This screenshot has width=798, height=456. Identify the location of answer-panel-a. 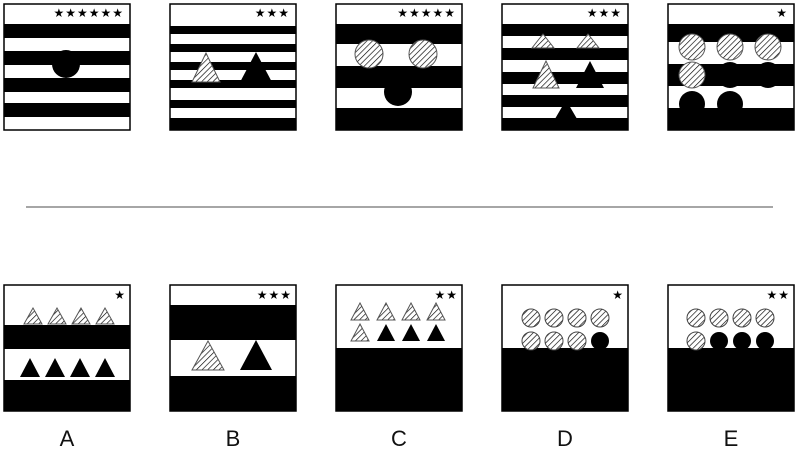
(67, 348).